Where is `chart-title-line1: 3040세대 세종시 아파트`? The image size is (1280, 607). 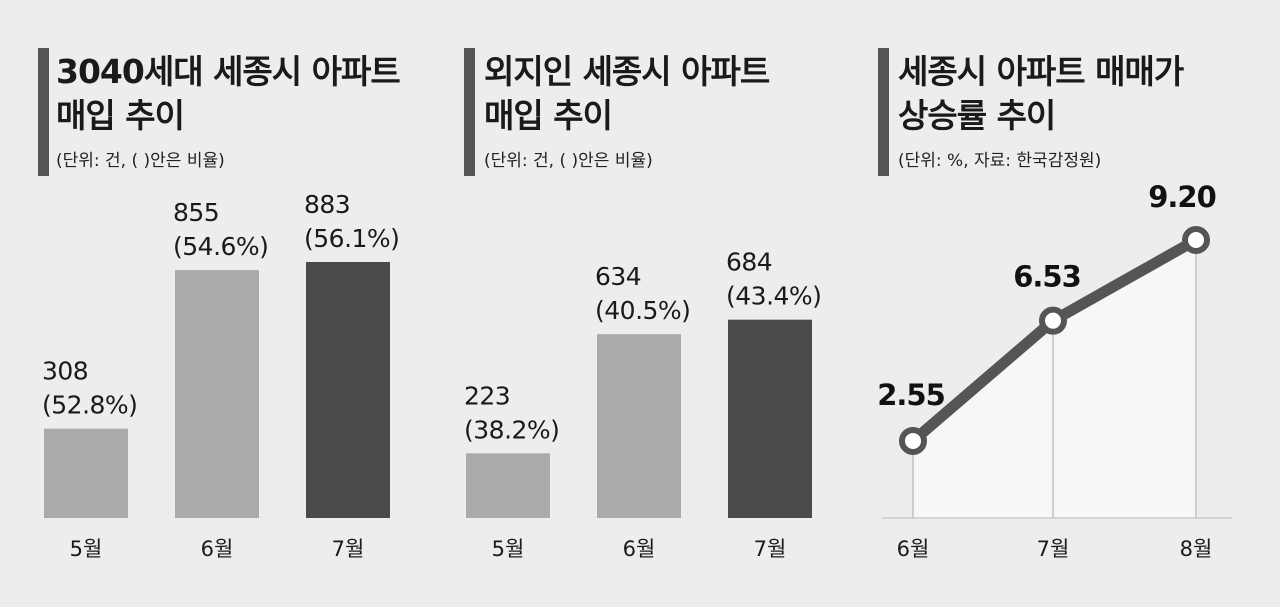
chart-title-line1: 3040세대 세종시 아파트 is located at coordinates (228, 71).